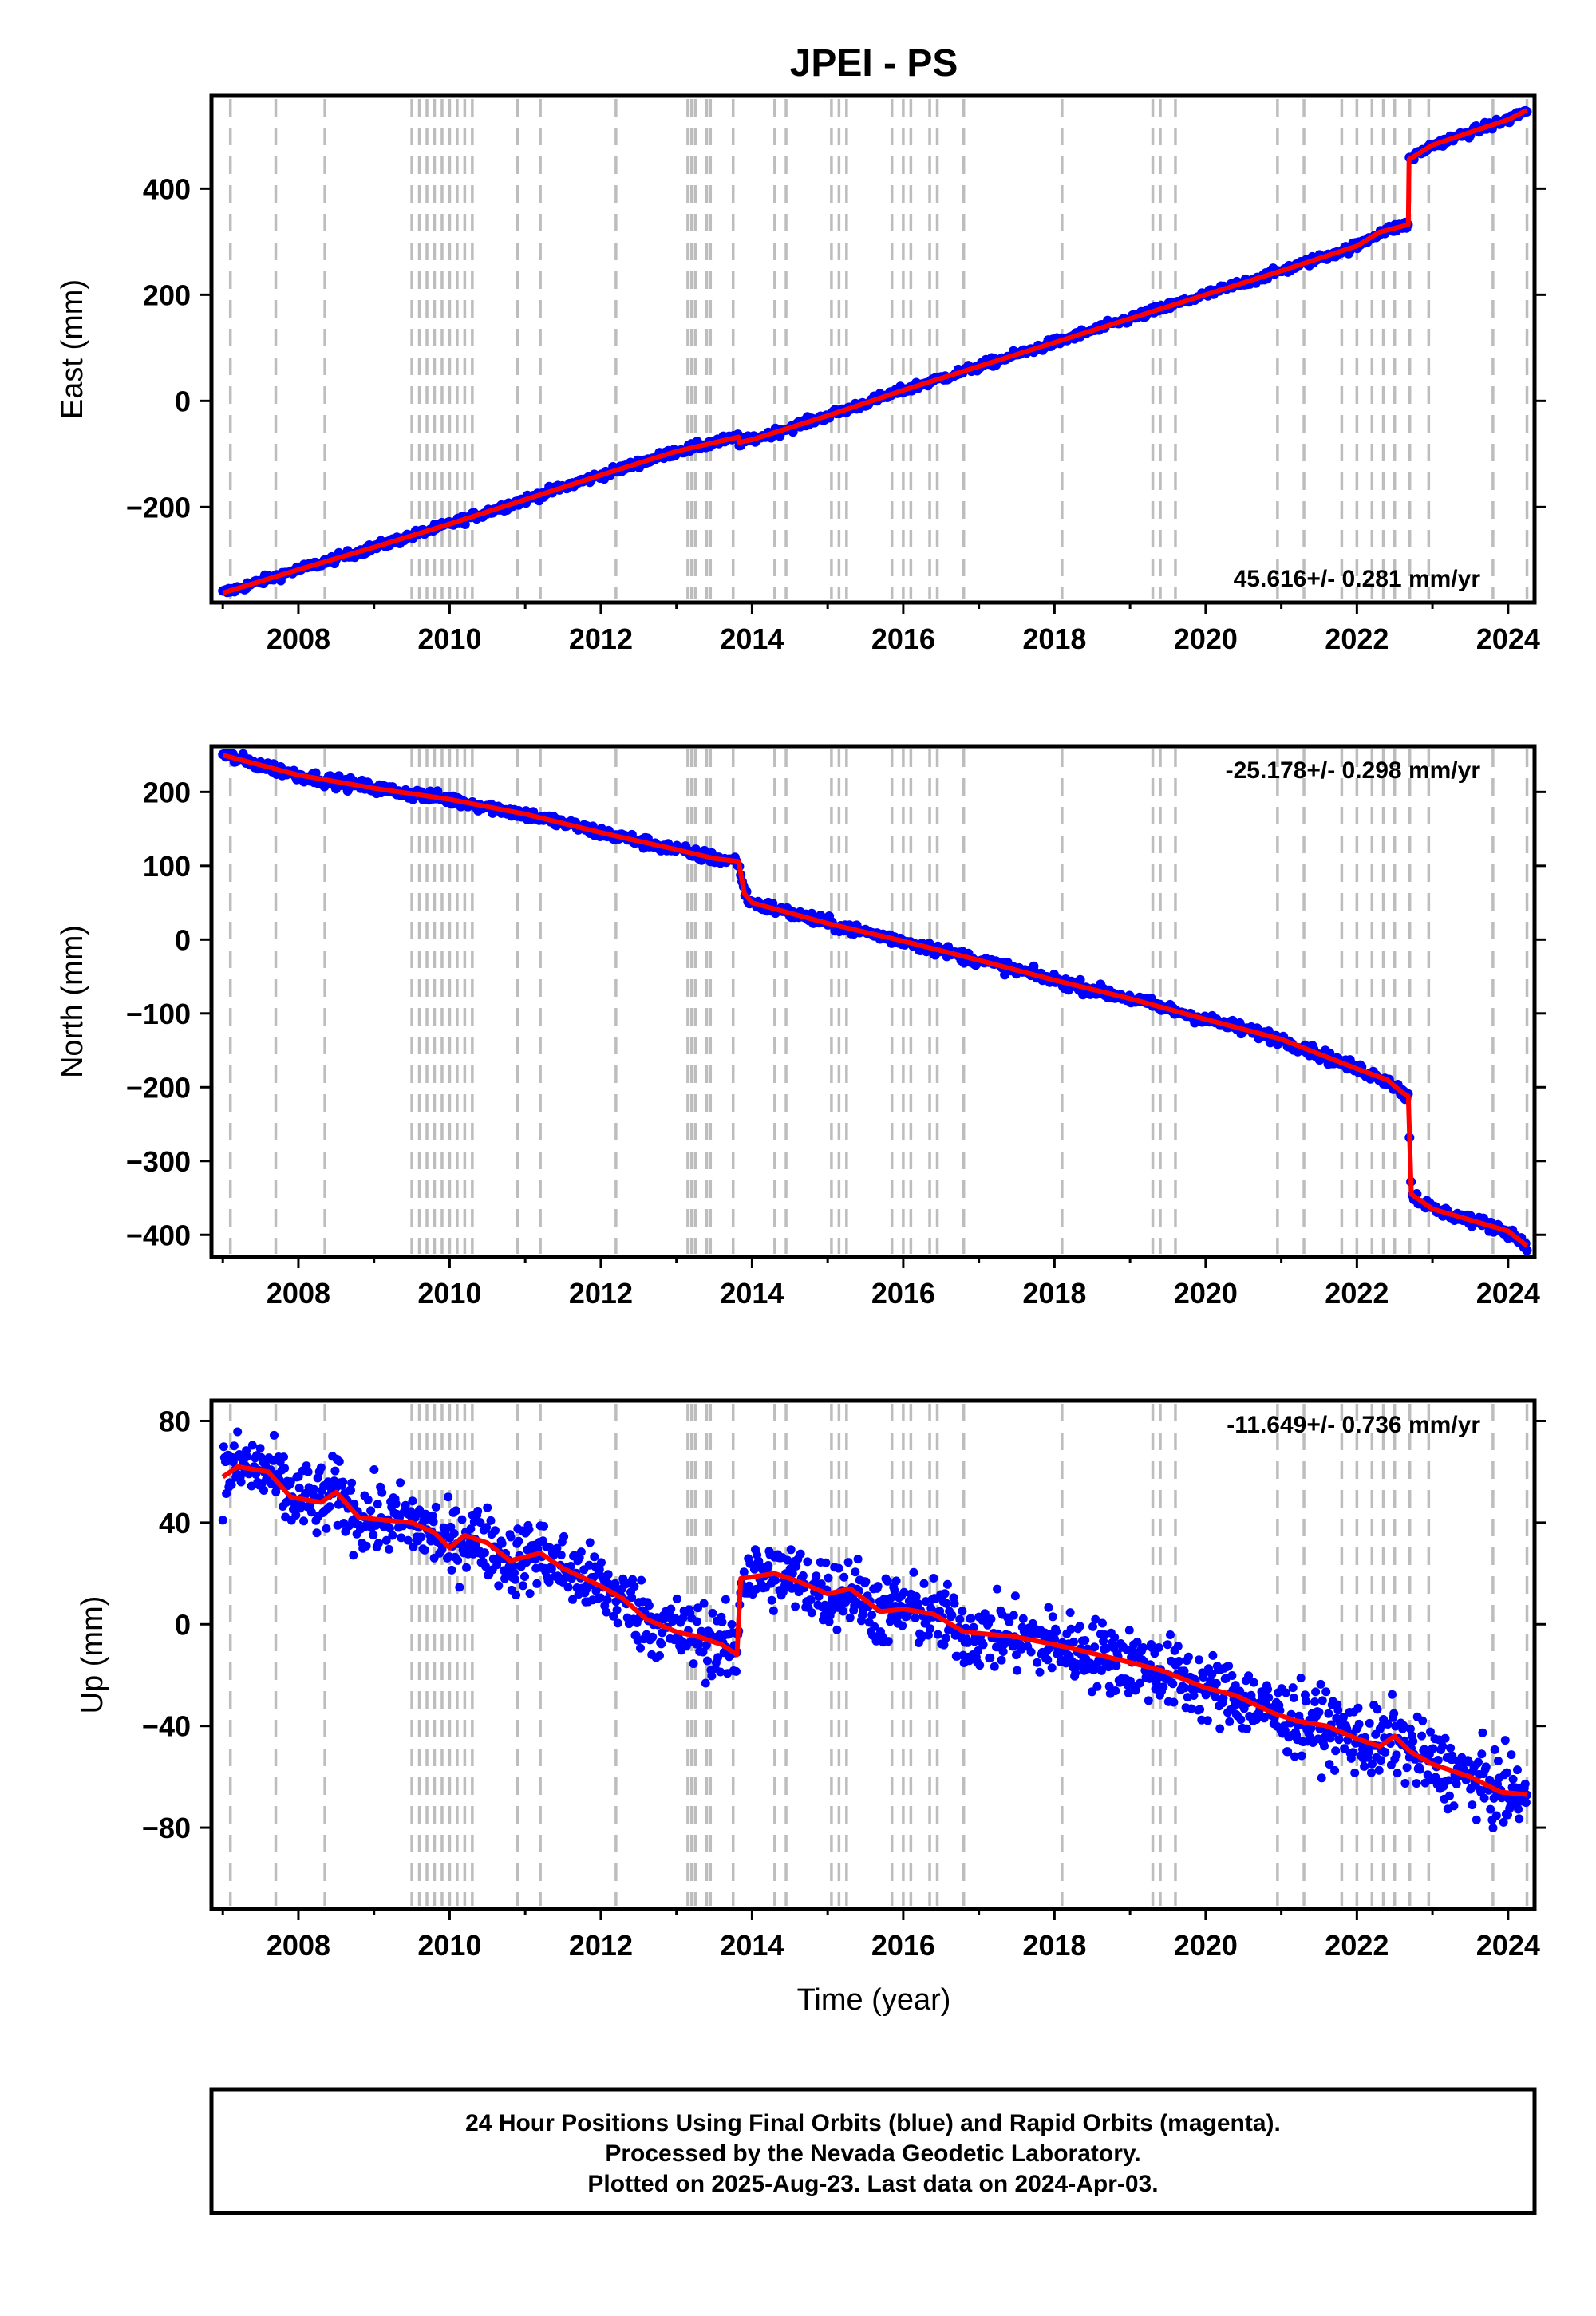 This screenshot has width=1596, height=2316. What do you see at coordinates (166, 1828) in the screenshot?
I see `y-tick-label: −80` at bounding box center [166, 1828].